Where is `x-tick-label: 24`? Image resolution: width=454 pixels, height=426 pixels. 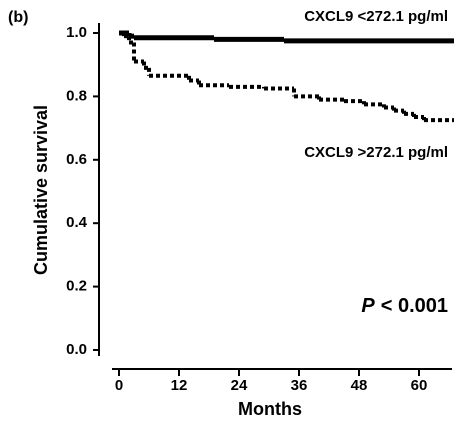 x-tick-label: 24 is located at coordinates (239, 385).